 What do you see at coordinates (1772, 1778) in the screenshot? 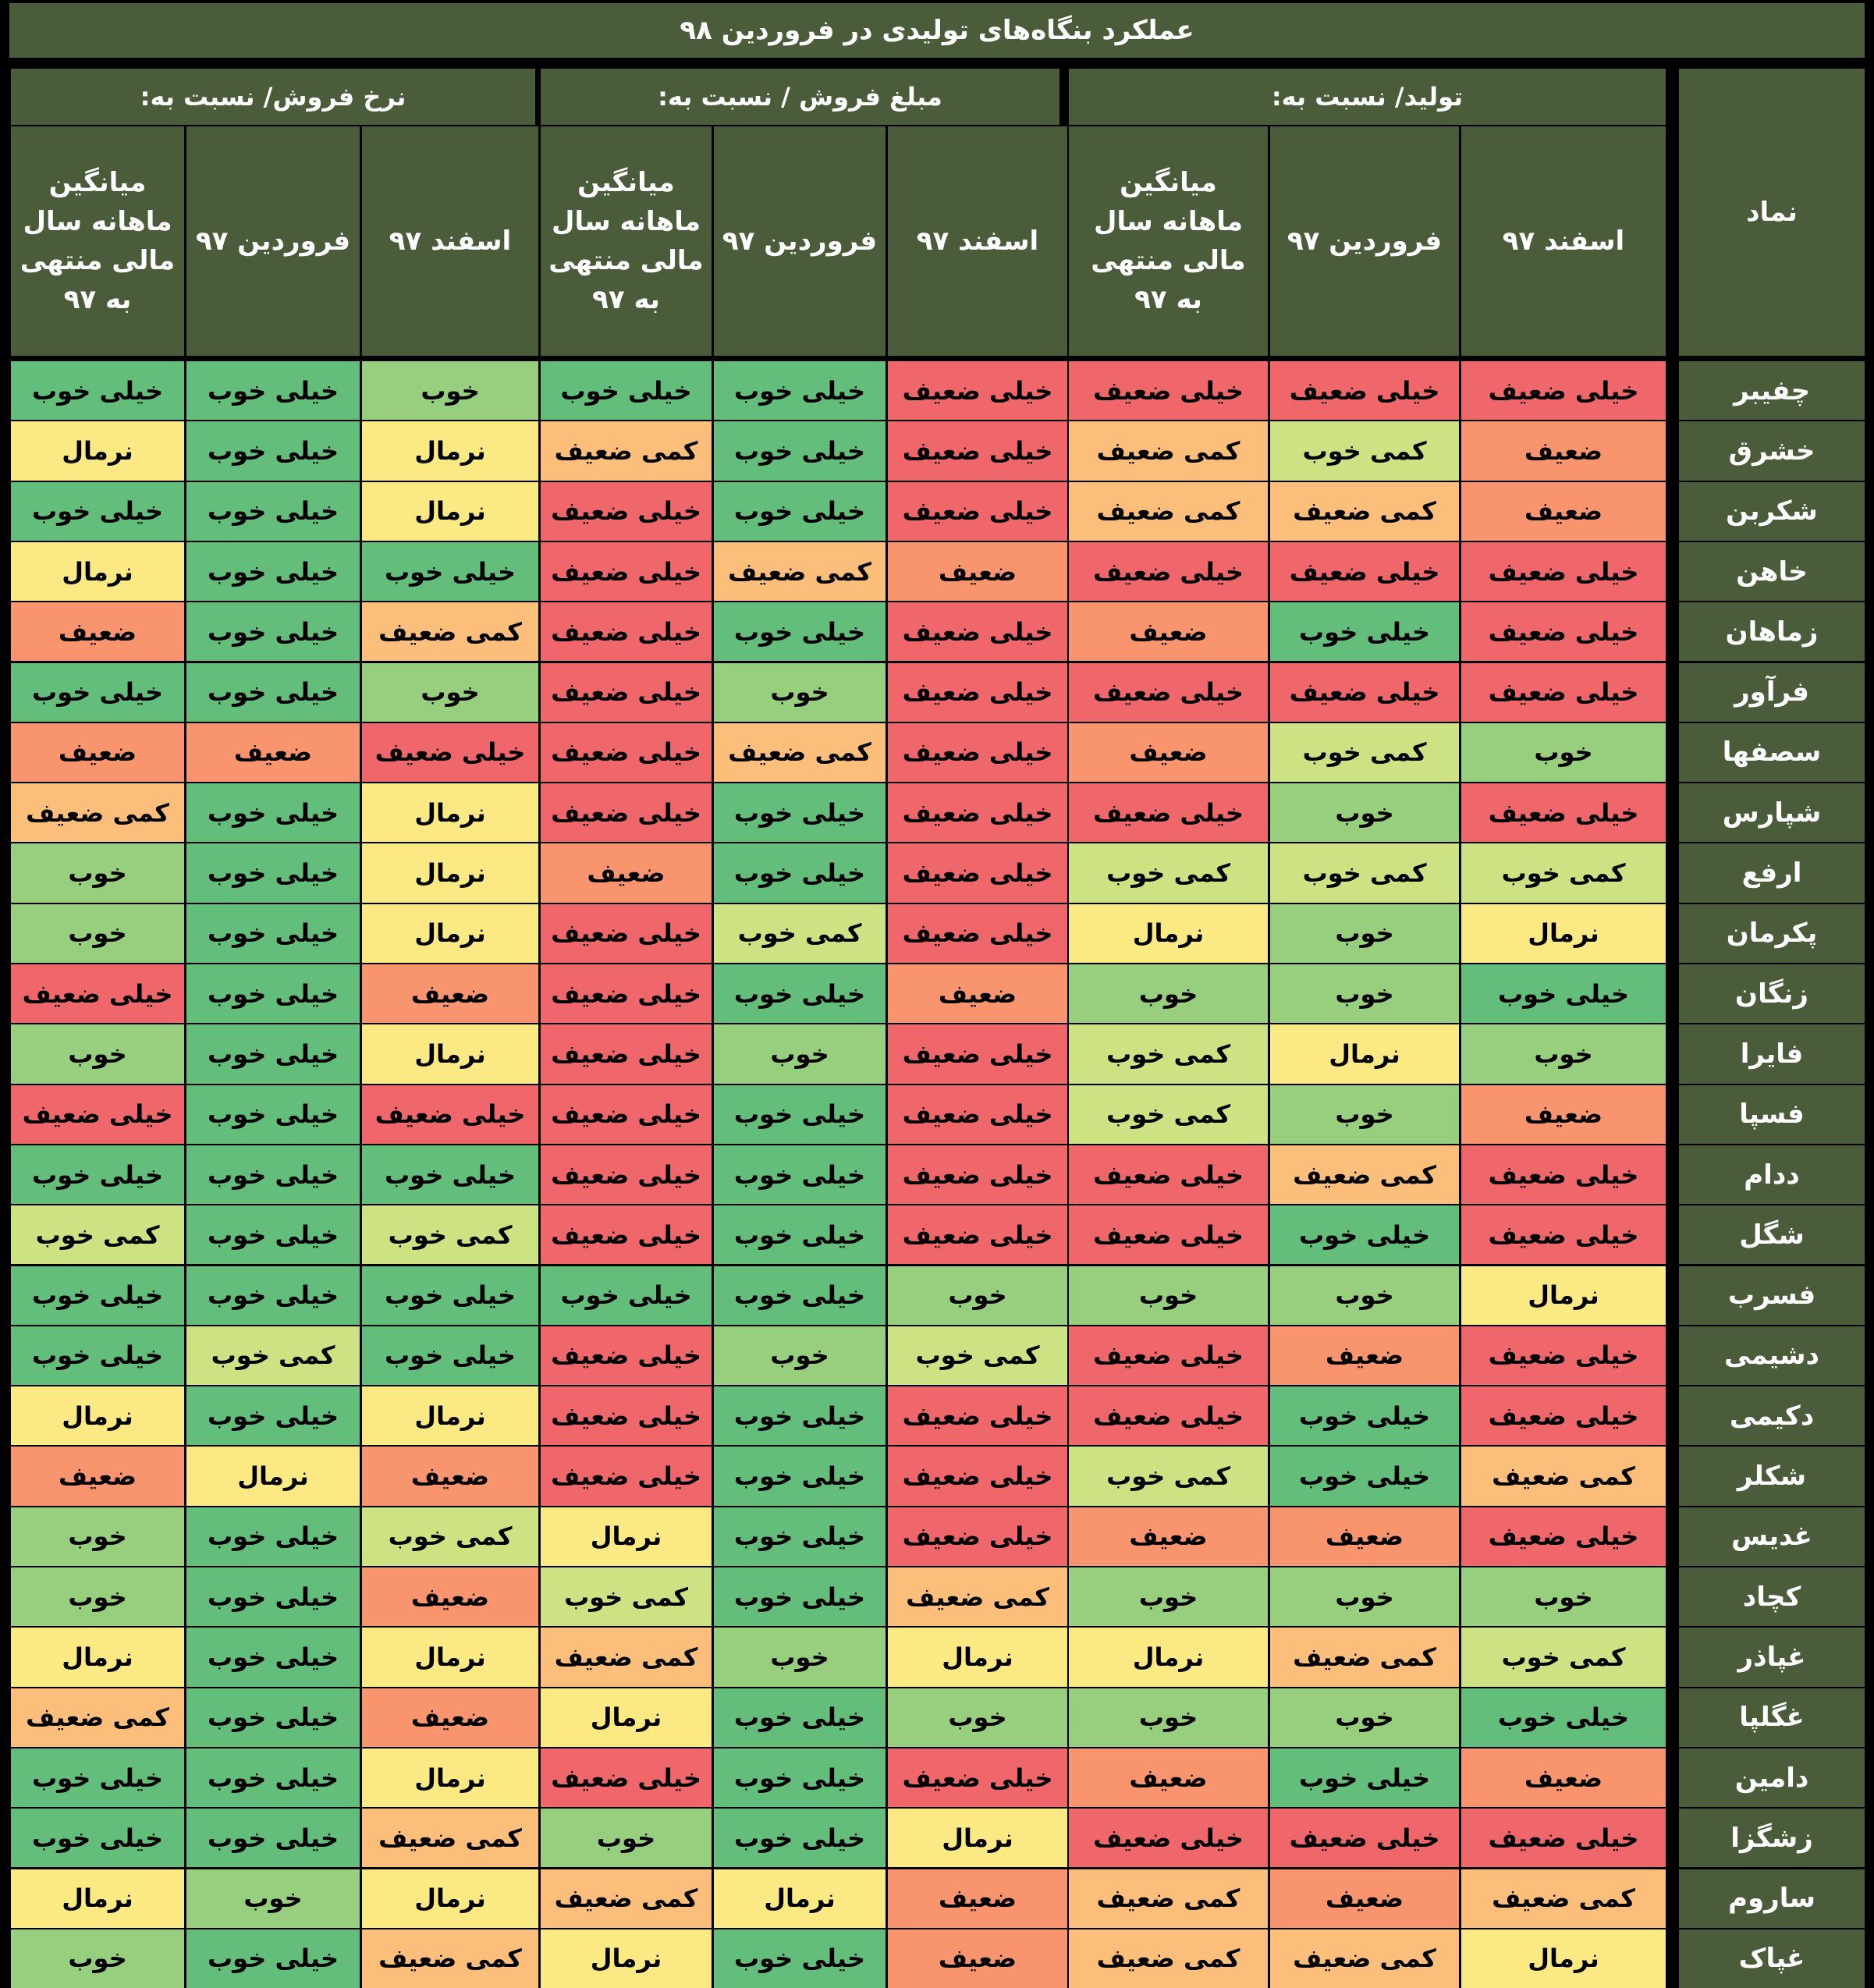
I see `row-symbol: دامین` at bounding box center [1772, 1778].